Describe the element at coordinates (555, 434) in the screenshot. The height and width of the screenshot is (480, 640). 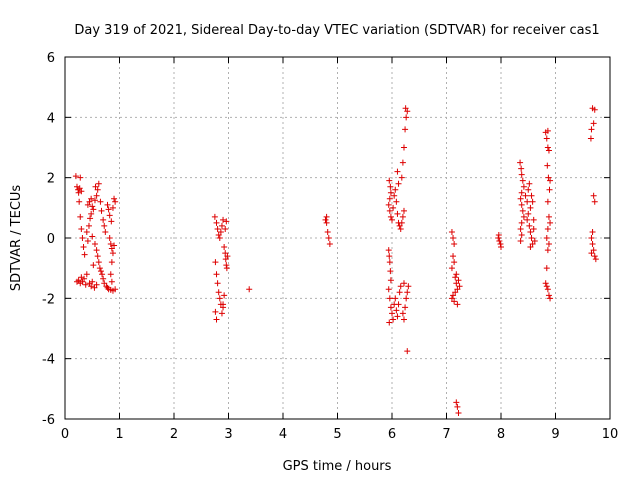
I see `x-tick-label: 9` at that location.